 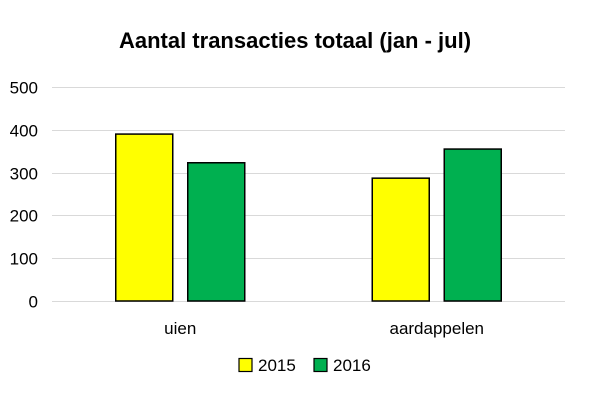 What do you see at coordinates (24, 216) in the screenshot?
I see `y-tick-label: 200` at bounding box center [24, 216].